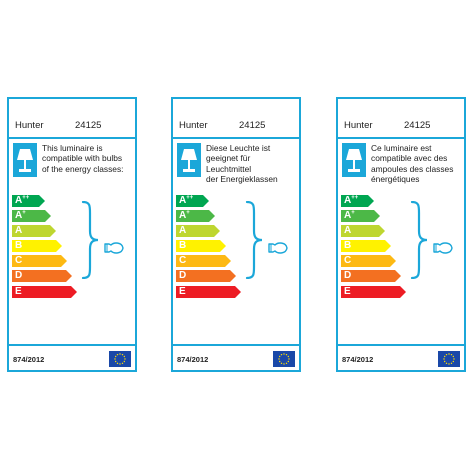 This screenshot has width=470, height=470. Describe the element at coordinates (72, 148) in the screenshot. I see `compatibility-text-line: This luminaire is` at that location.